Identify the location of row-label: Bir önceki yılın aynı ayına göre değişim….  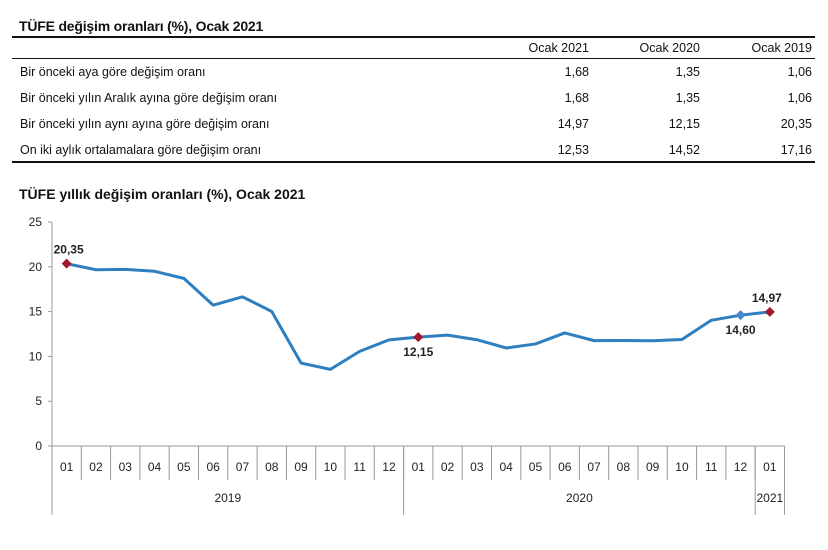
(145, 124).